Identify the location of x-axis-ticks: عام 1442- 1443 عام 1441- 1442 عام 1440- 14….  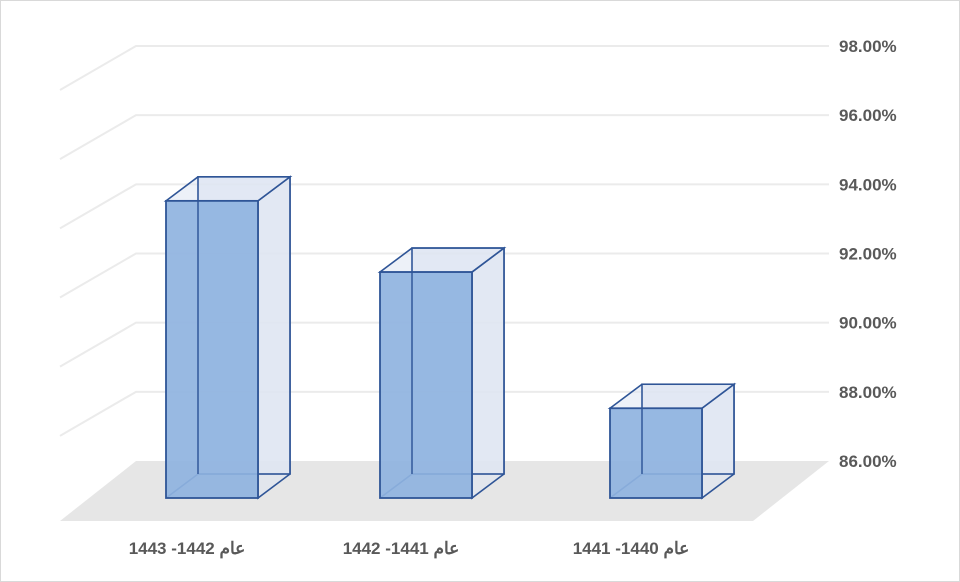
(409, 549).